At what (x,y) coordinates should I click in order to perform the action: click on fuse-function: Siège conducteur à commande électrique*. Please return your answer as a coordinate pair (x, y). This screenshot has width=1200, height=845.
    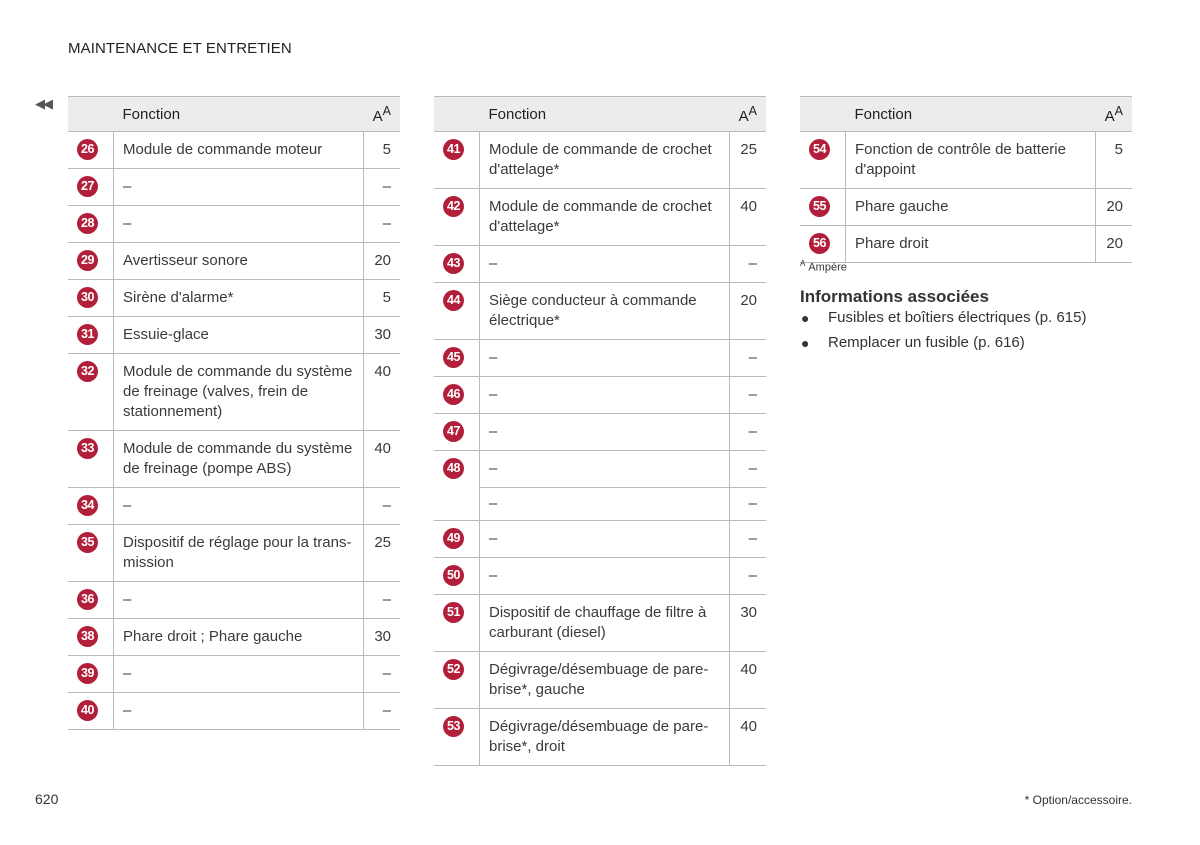
    Looking at the image, I should click on (604, 311).